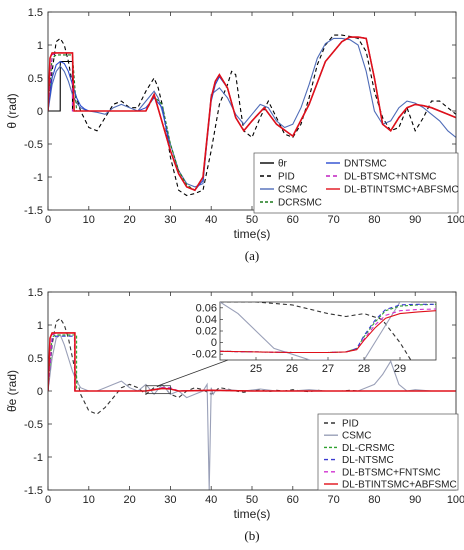  Describe the element at coordinates (368, 460) in the screenshot. I see `legend-label: DL-NTSMC` at that location.